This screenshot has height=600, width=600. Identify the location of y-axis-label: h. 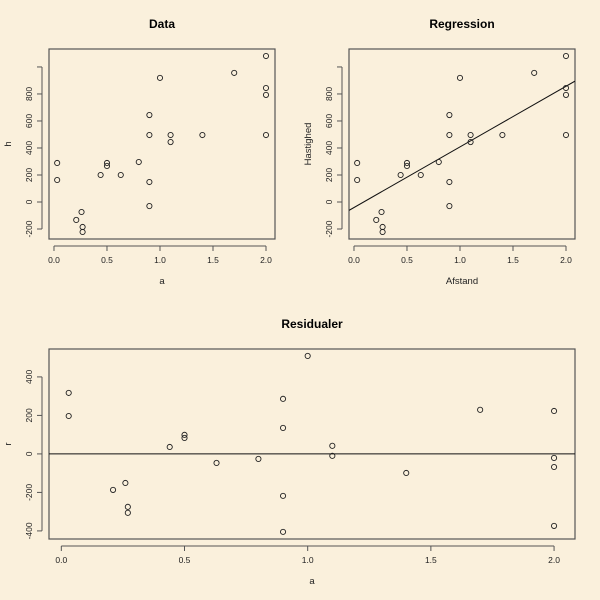
(8, 143).